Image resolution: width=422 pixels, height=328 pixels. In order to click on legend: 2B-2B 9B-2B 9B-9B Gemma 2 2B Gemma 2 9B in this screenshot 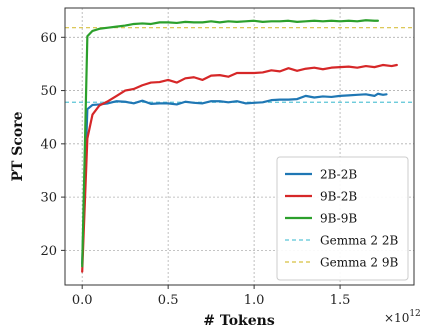, I will do `click(342, 218)`.